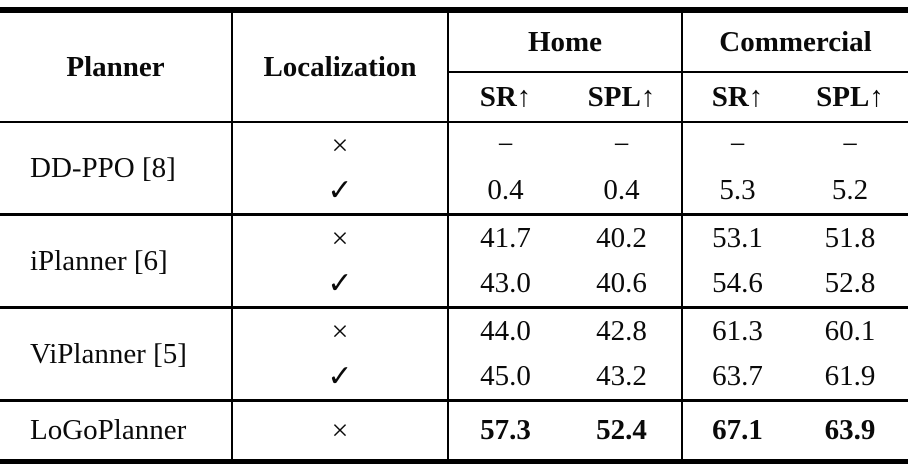 The height and width of the screenshot is (464, 908). I want to click on value-cell: 40.6, so click(622, 284).